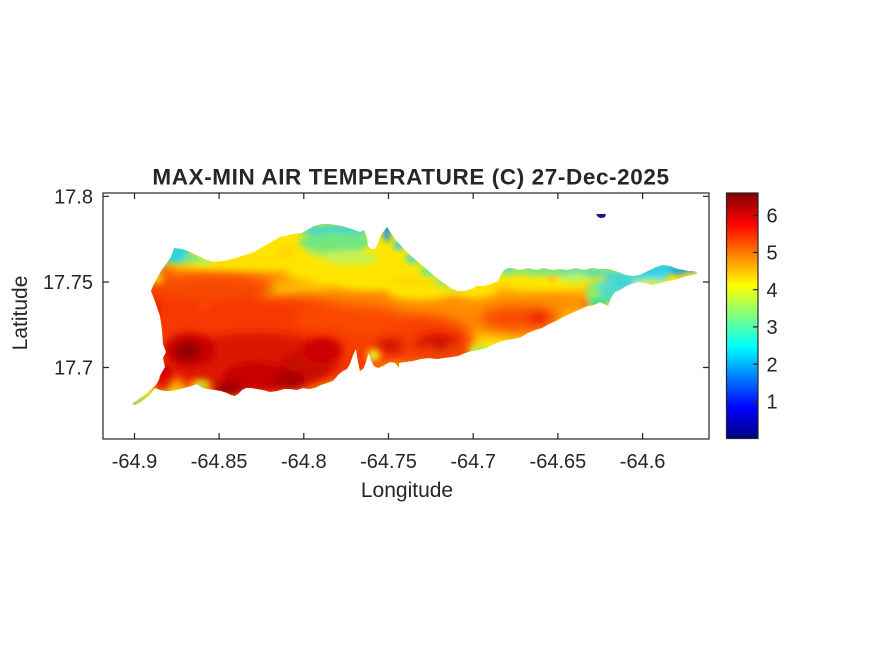  I want to click on svg-text: -64.75, so click(388, 462).